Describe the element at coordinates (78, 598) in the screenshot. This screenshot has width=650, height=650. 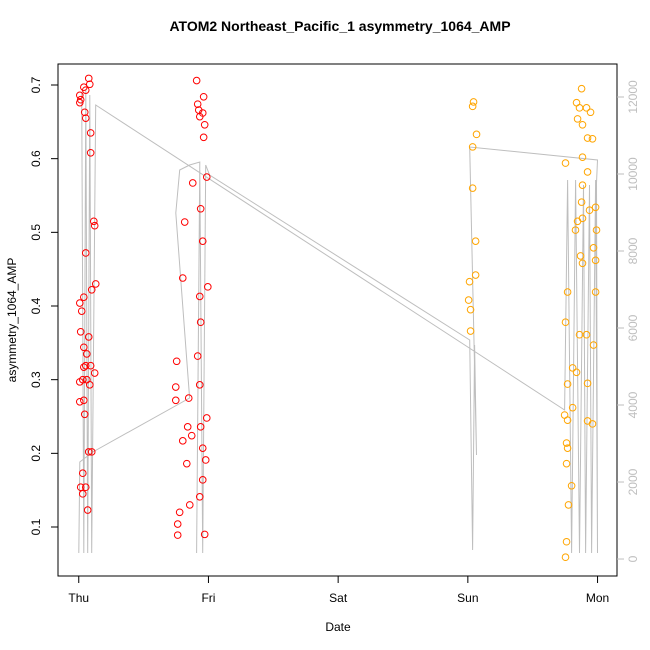
I see `x-tick-label: Thu` at that location.